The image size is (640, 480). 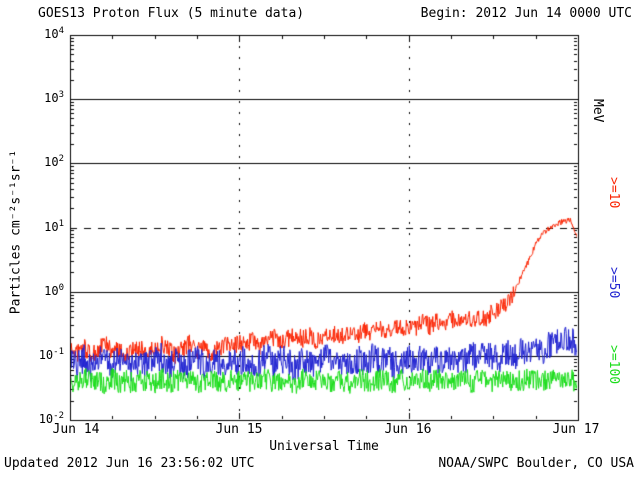 I want to click on series-label-ge100mev: >=100, so click(x=613, y=365).